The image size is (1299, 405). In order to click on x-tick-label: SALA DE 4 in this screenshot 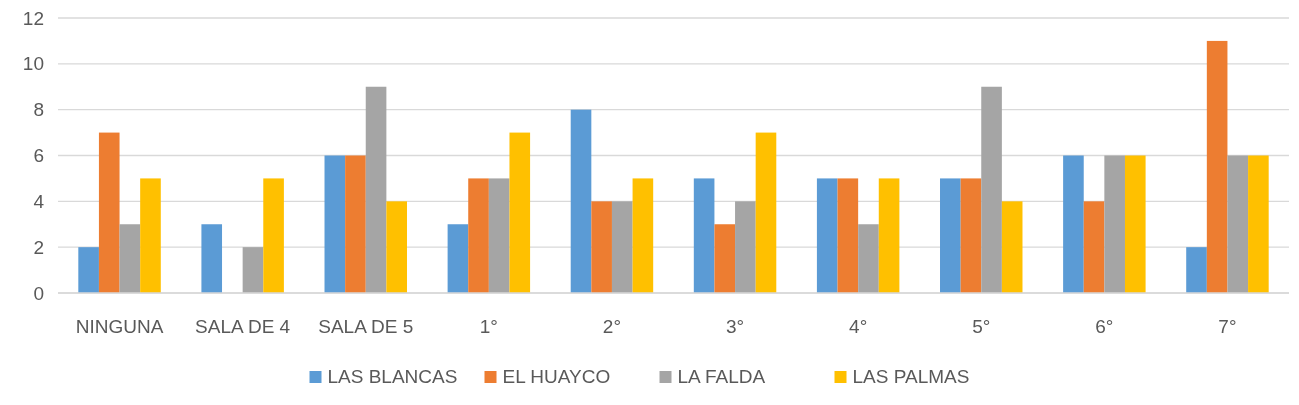, I will do `click(243, 326)`.